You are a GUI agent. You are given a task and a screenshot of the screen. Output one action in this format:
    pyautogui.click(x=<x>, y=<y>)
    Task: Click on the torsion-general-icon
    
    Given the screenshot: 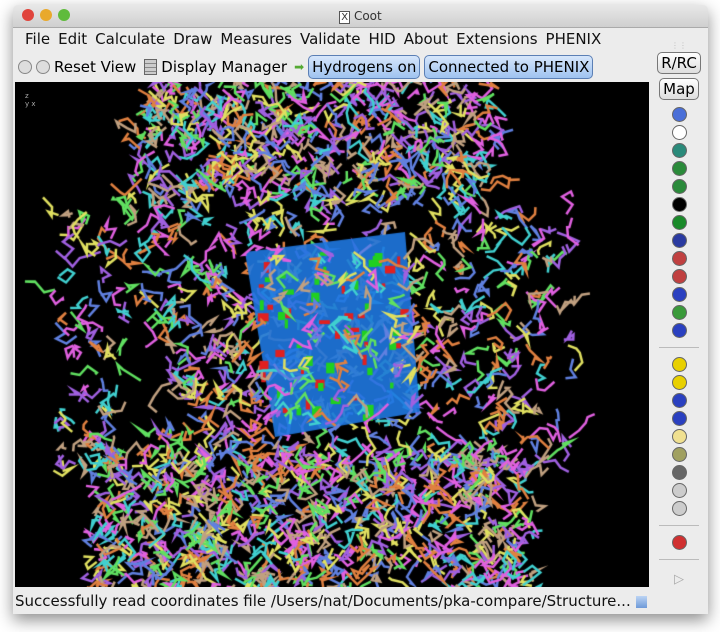 What is the action you would take?
    pyautogui.click(x=679, y=186)
    